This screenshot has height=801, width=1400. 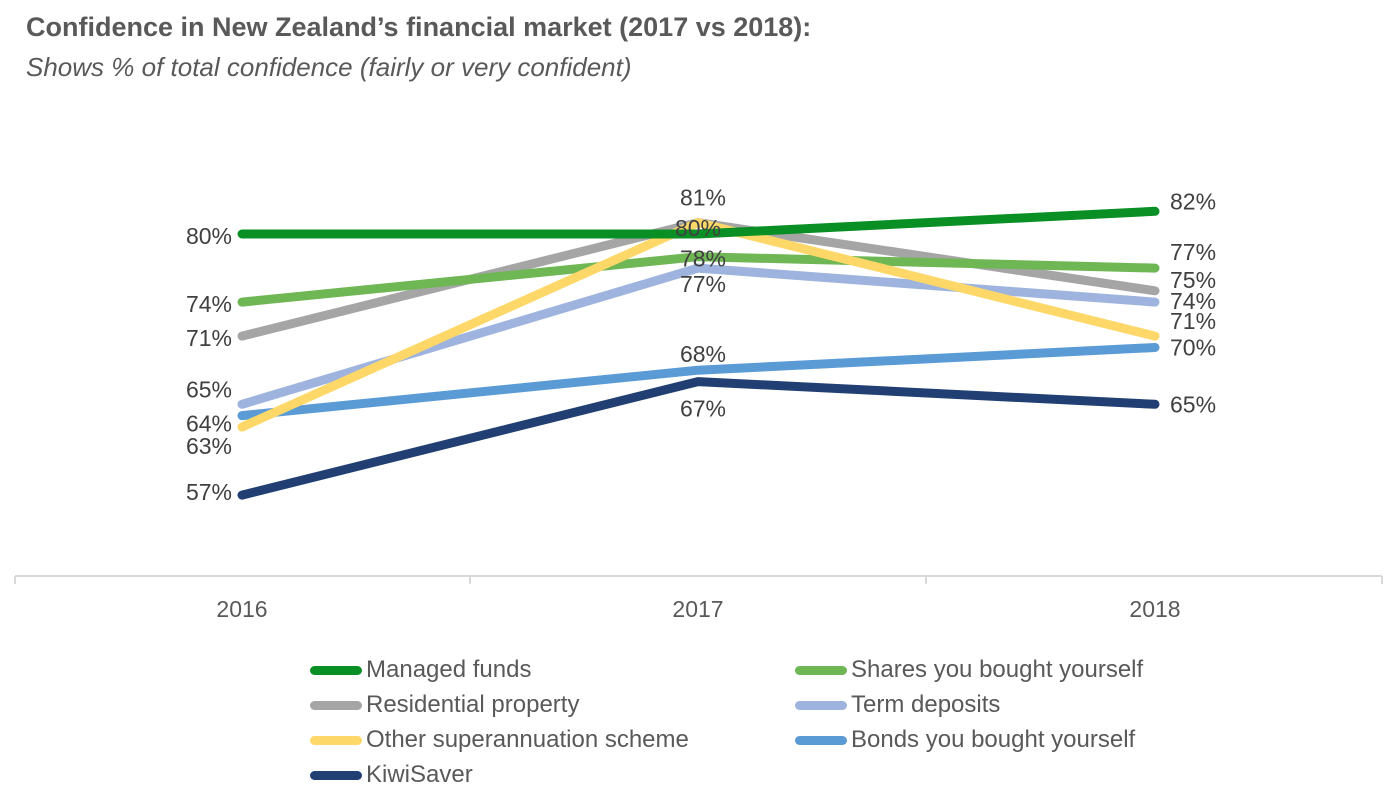 I want to click on legend-item: KiwiSaver, so click(x=391, y=775).